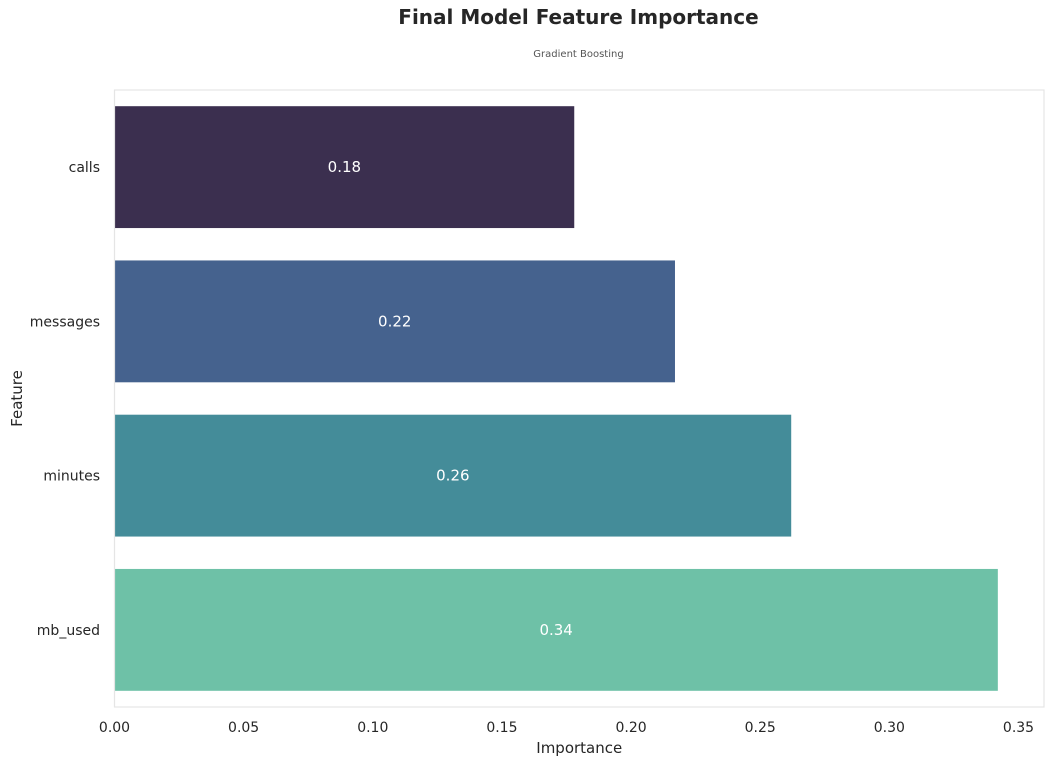 The width and height of the screenshot is (1053, 765). I want to click on x-tick-label: 0.05, so click(243, 728).